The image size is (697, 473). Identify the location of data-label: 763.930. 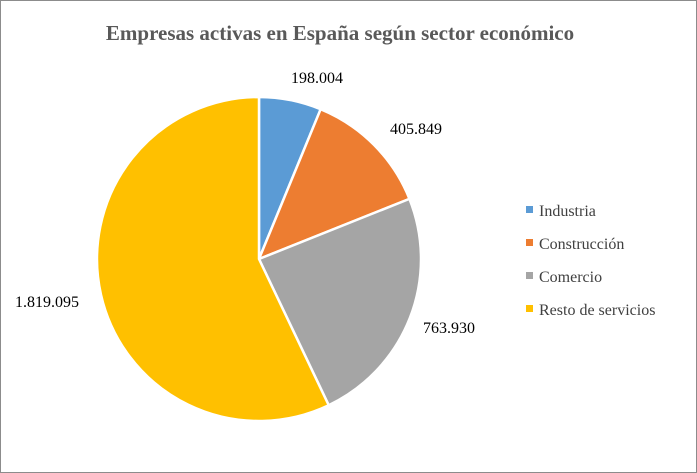
(449, 328).